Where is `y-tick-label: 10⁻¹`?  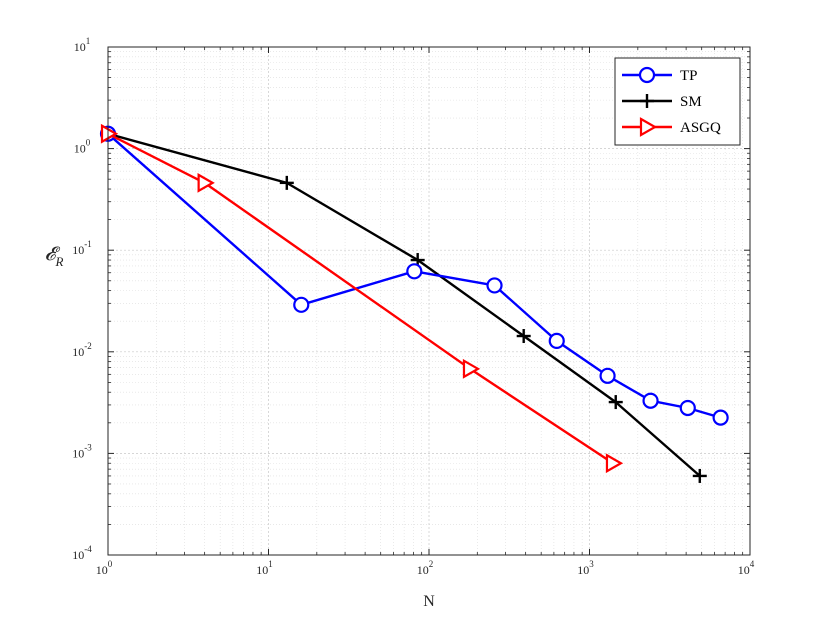 y-tick-label: 10⁻¹ is located at coordinates (82, 248).